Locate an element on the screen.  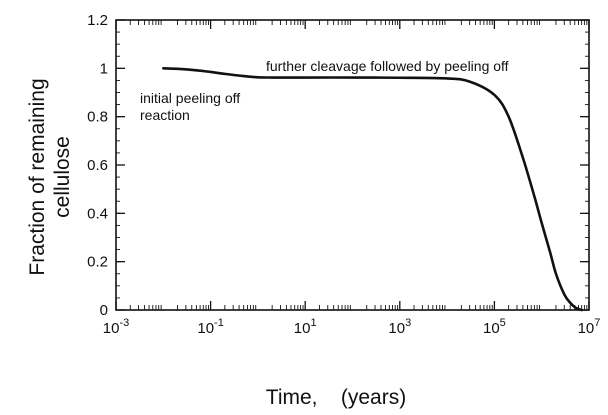
y-axis-title-line-1: Fraction of remaining is located at coordinates (37, 176).